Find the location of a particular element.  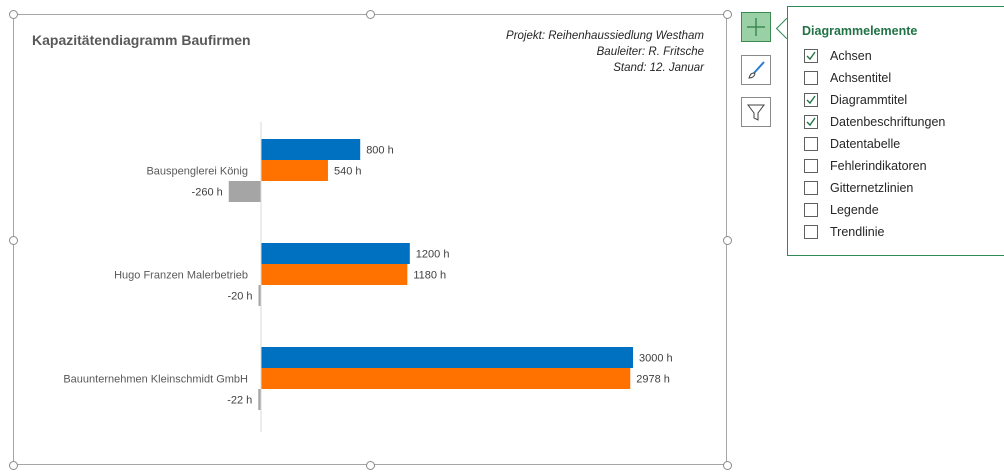

data-label: 3000 h is located at coordinates (656, 359).